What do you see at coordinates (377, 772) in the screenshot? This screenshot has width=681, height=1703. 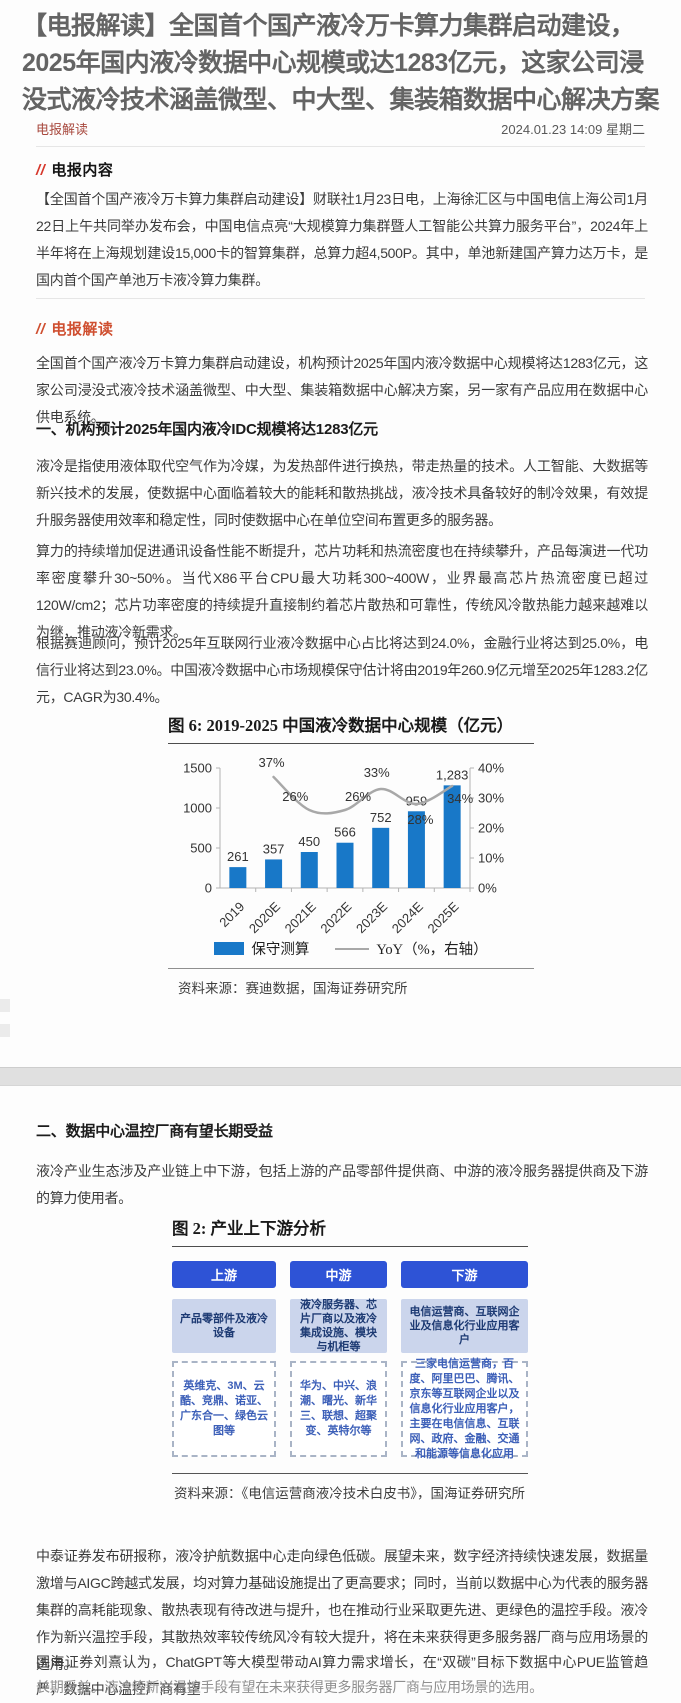 I see `svg-text: 33%` at bounding box center [377, 772].